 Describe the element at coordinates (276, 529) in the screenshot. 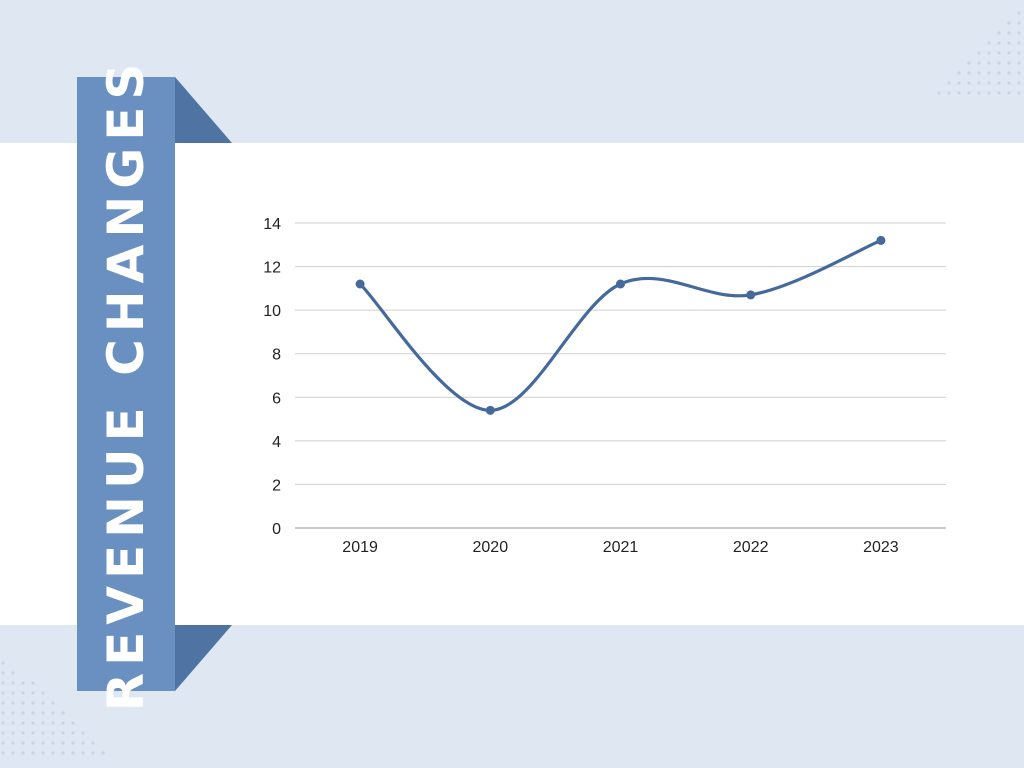

I see `y-tick-label: 0` at that location.